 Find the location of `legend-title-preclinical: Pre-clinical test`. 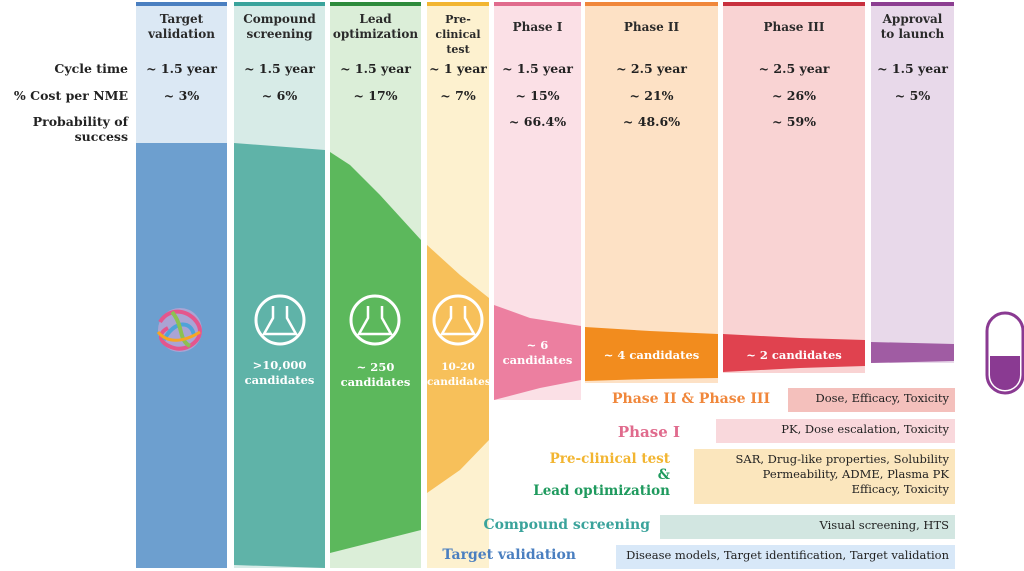

legend-title-preclinical: Pre-clinical test is located at coordinates (609, 459).